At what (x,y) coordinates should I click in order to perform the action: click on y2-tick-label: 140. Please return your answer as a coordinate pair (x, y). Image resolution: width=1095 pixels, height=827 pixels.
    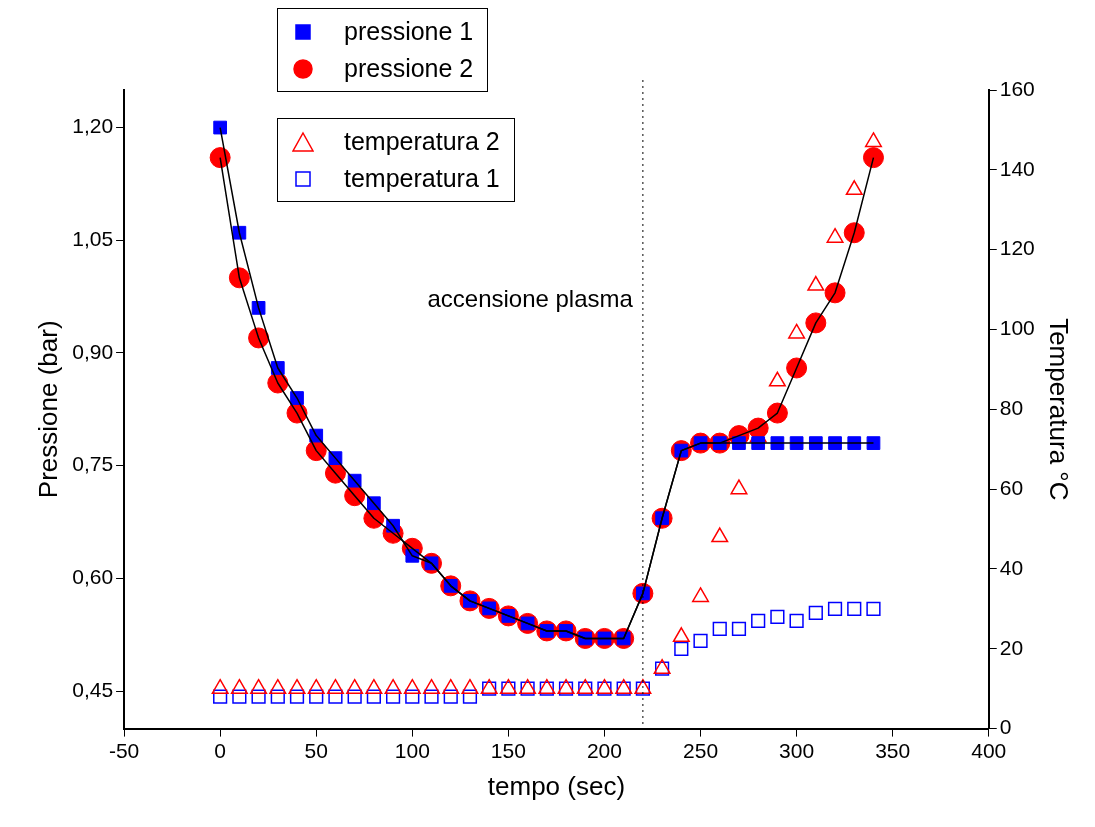
    Looking at the image, I should click on (1017, 168).